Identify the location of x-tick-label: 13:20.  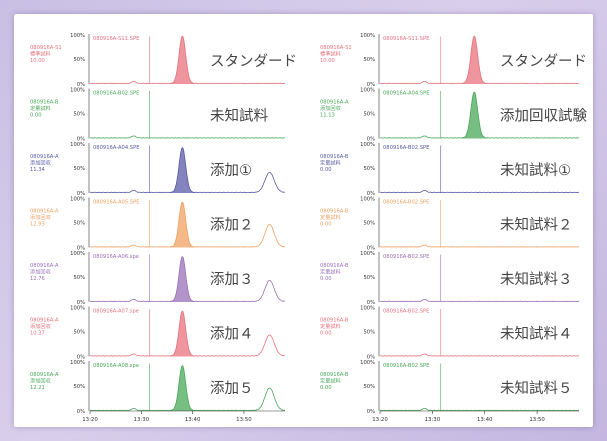
(380, 420).